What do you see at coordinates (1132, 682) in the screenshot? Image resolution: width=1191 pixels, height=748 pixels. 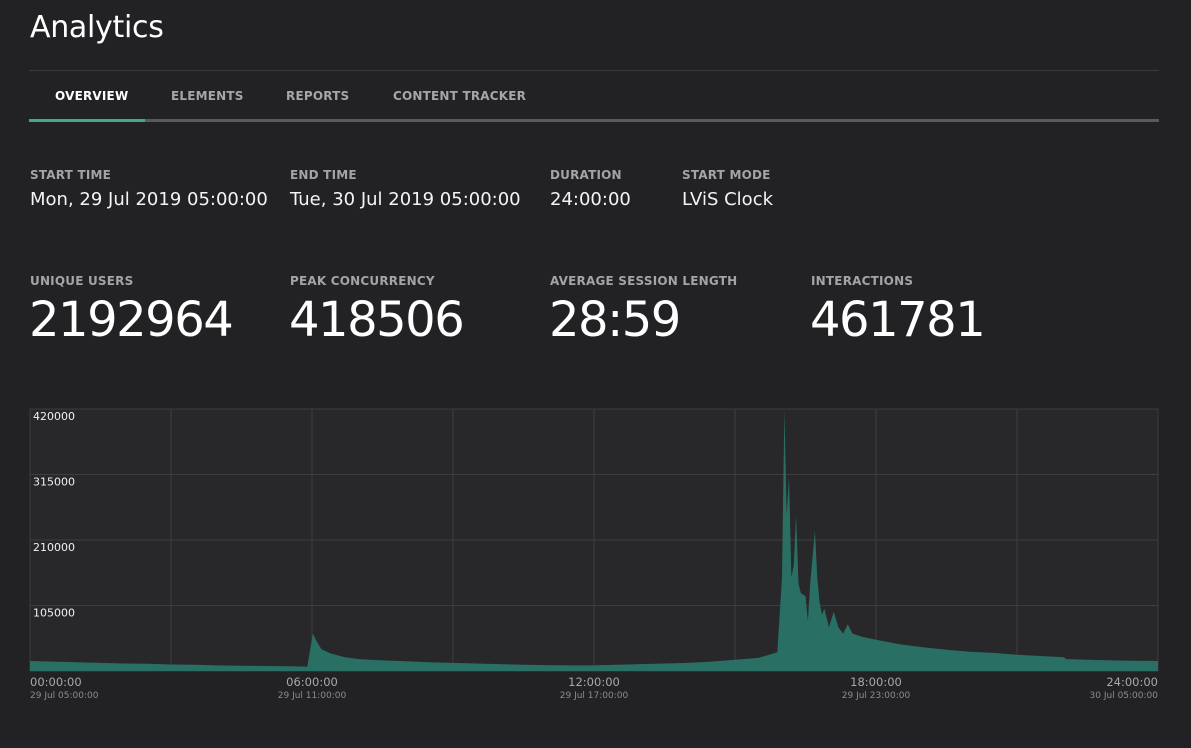 I see `x-tick-label: 24:00:00` at bounding box center [1132, 682].